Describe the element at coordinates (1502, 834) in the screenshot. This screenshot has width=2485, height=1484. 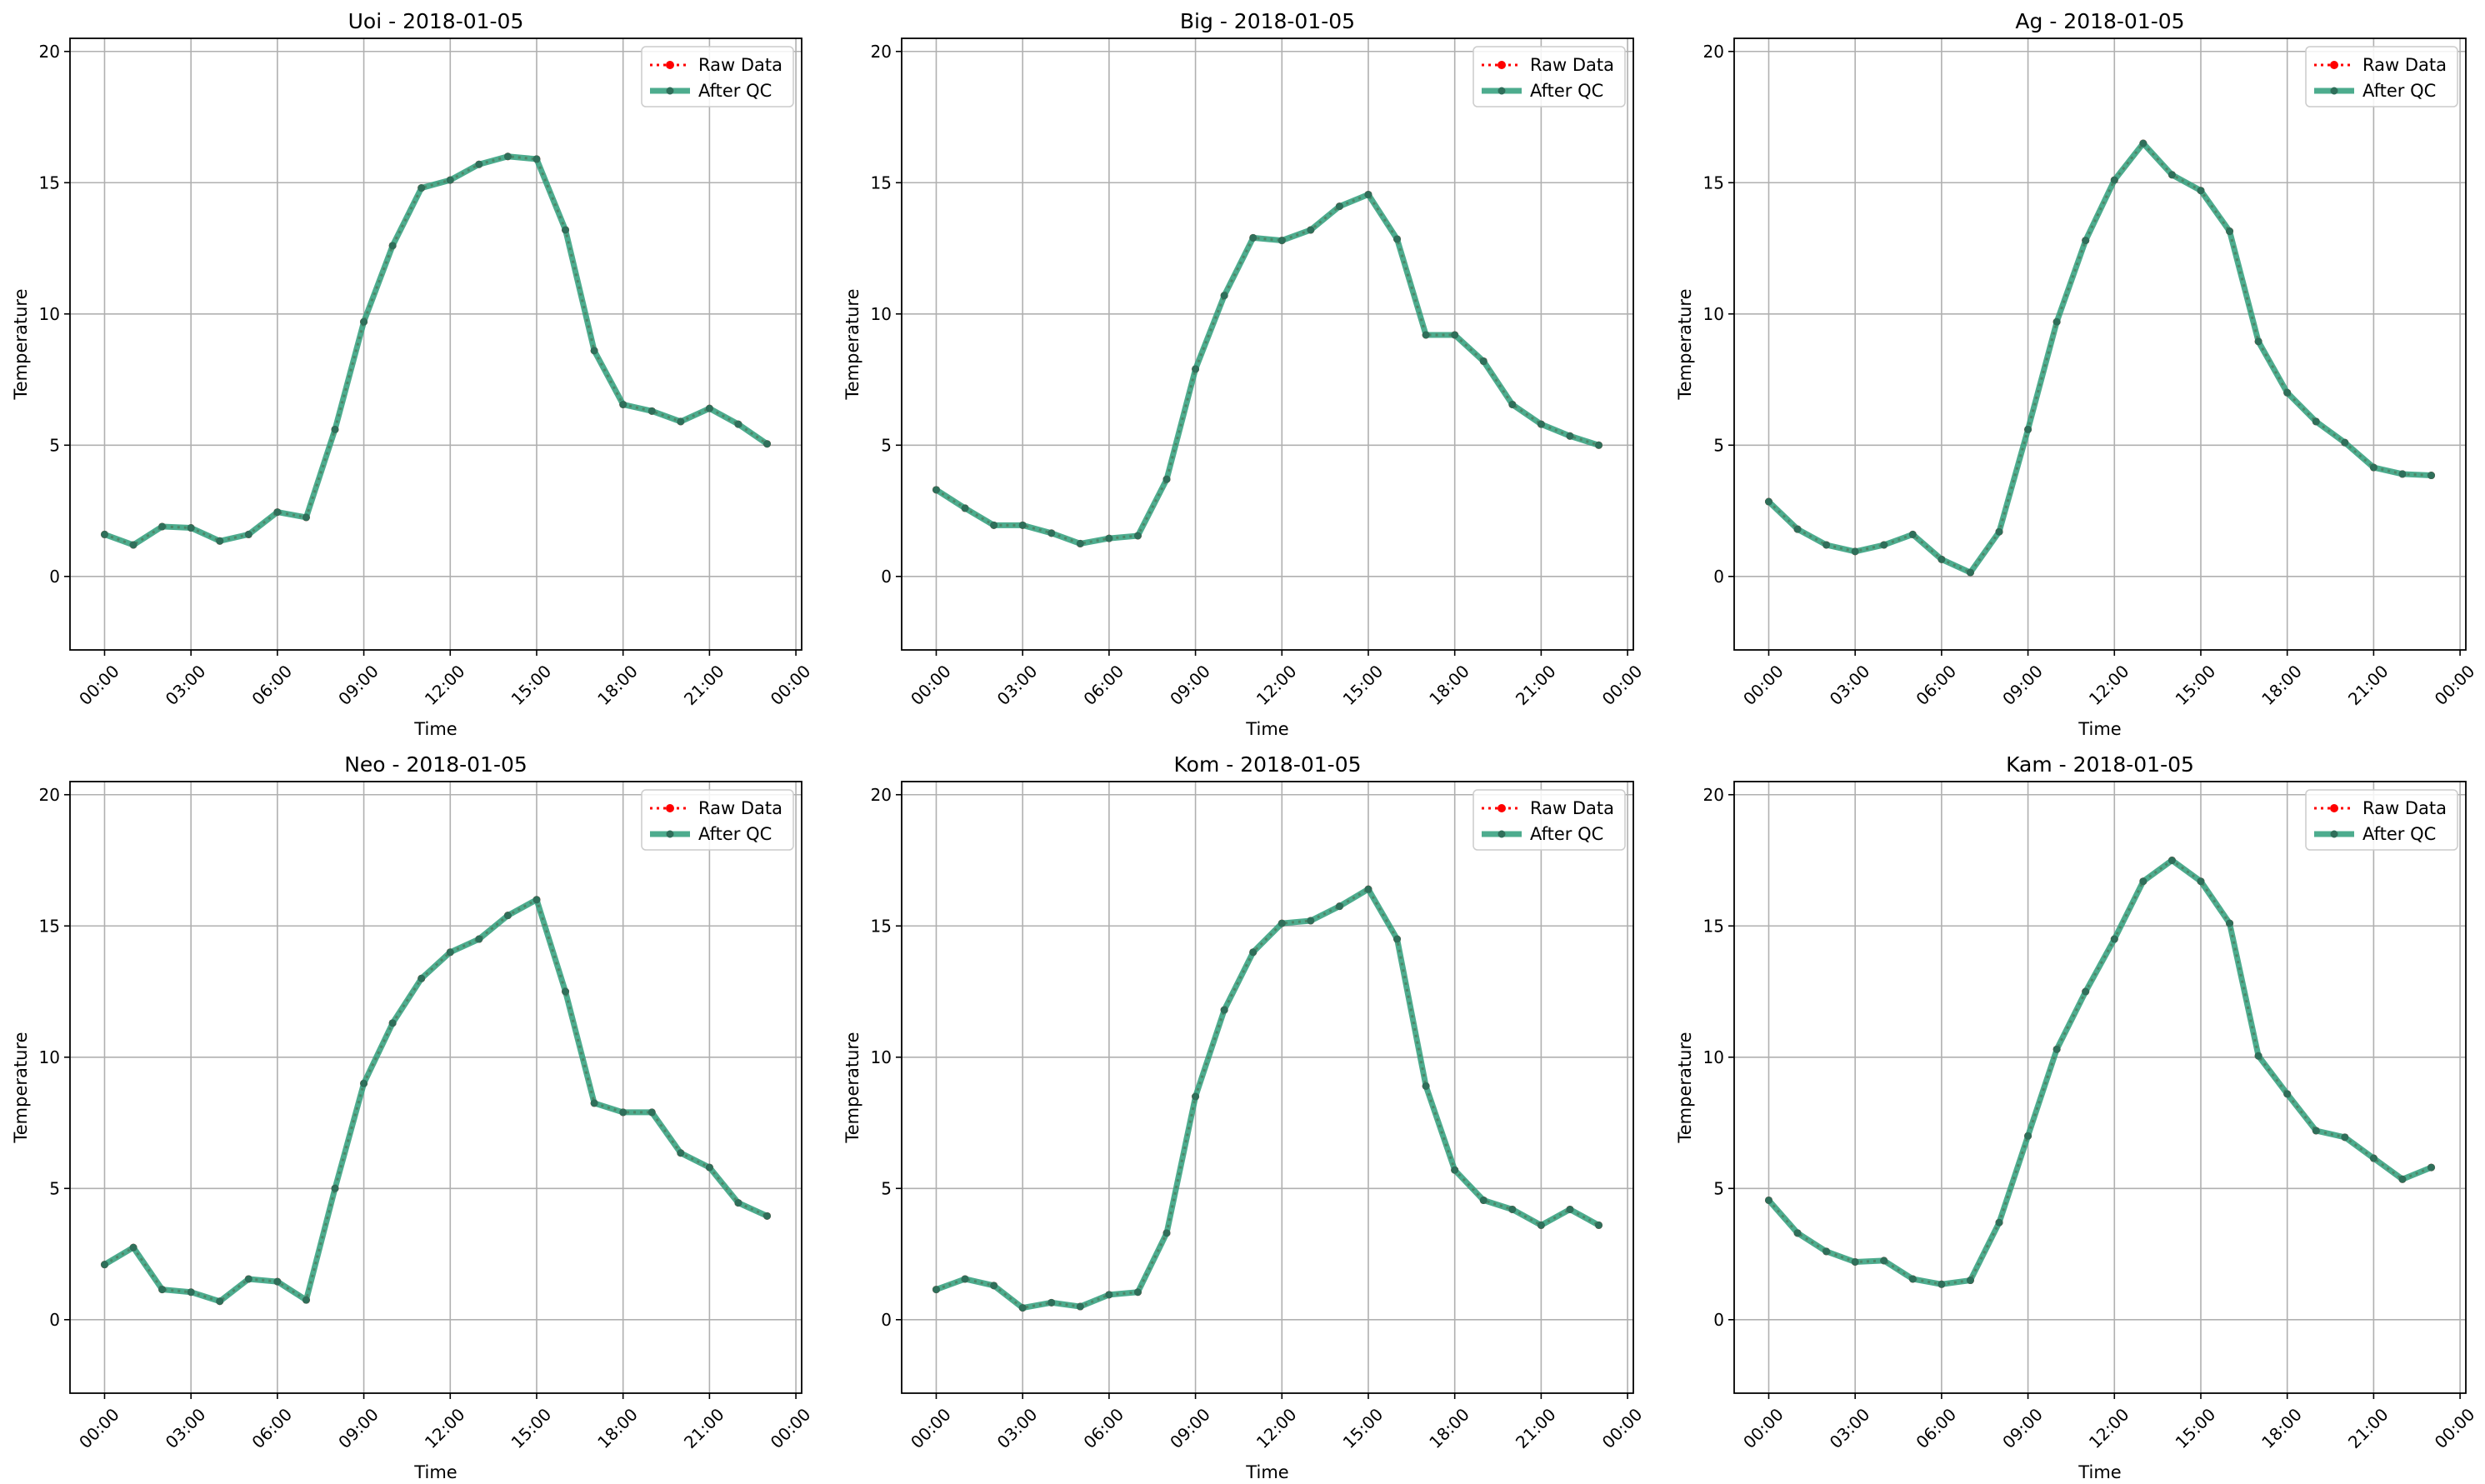
I see `legend-qc-marker` at that location.